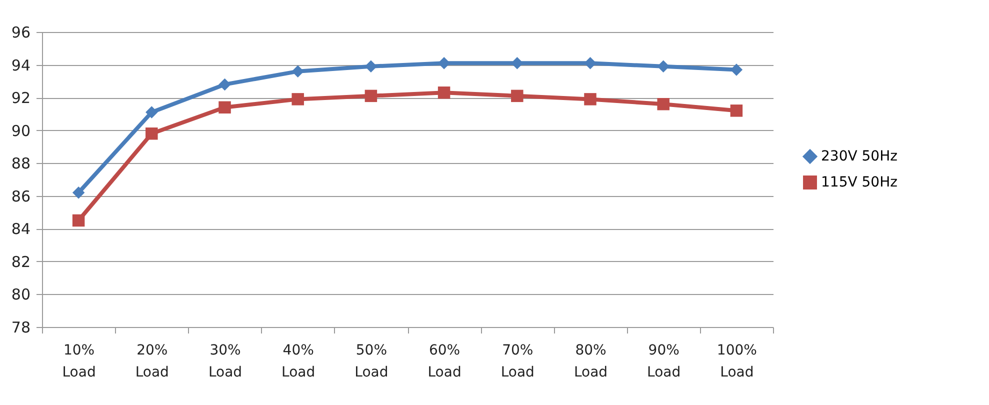  I want to click on y-tick-label: 96, so click(20, 33).